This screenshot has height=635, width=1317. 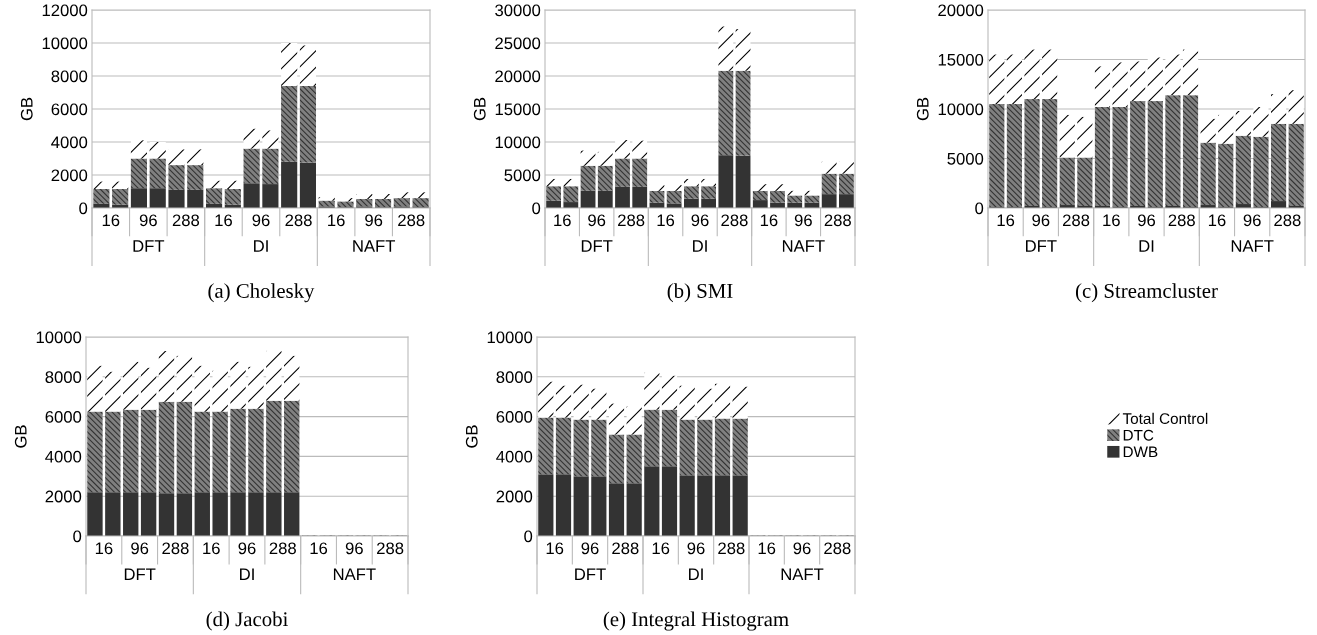 What do you see at coordinates (1138, 435) in the screenshot?
I see `legend-label: DTC` at bounding box center [1138, 435].